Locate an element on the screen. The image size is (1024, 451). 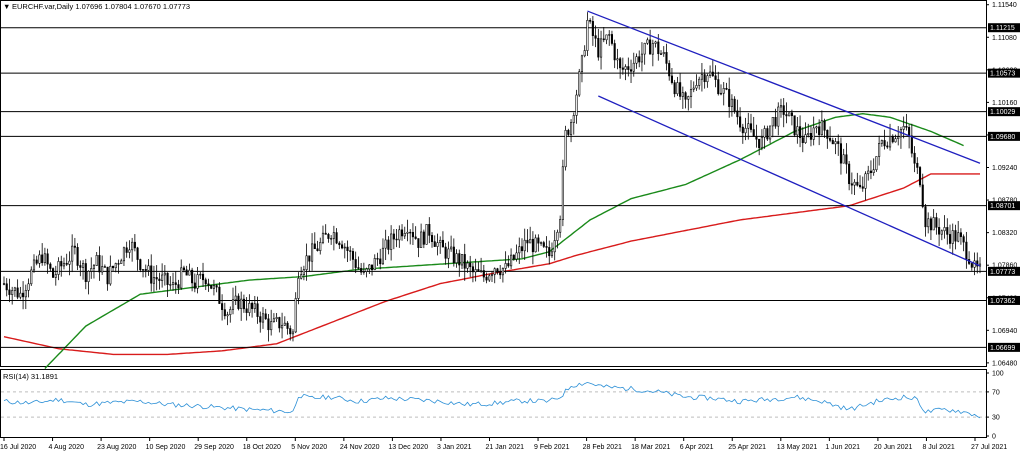
x-tick-label: 5 Nov 2020 is located at coordinates (309, 447).